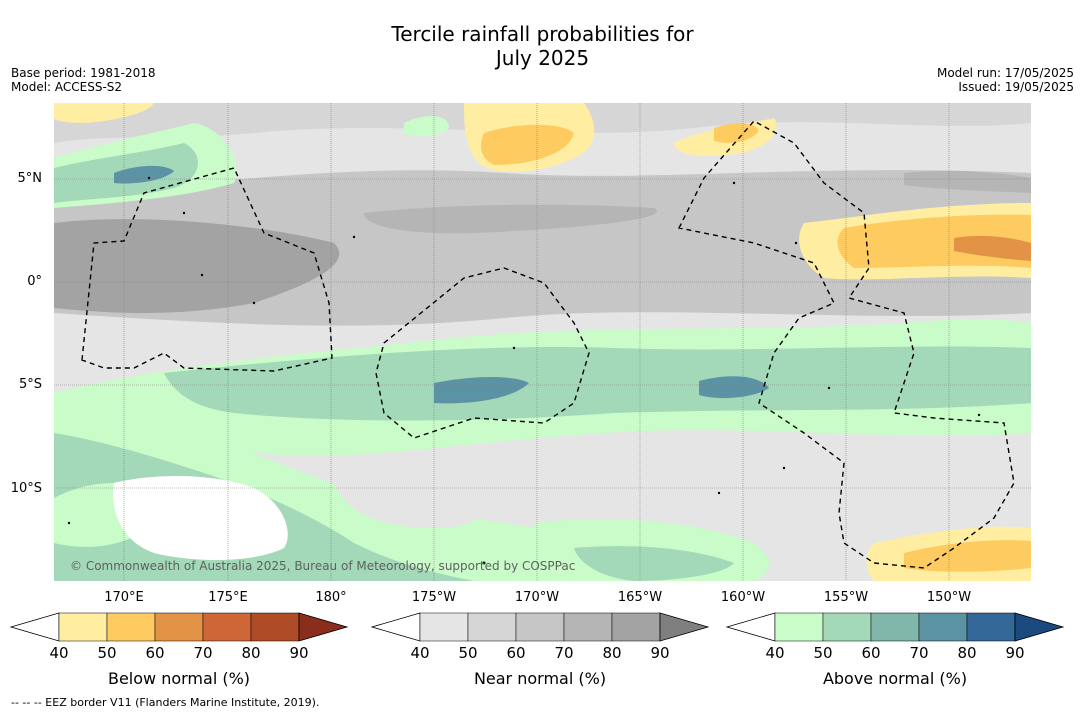  I want to click on colorbar-2-high-extend, so click(1039, 627).